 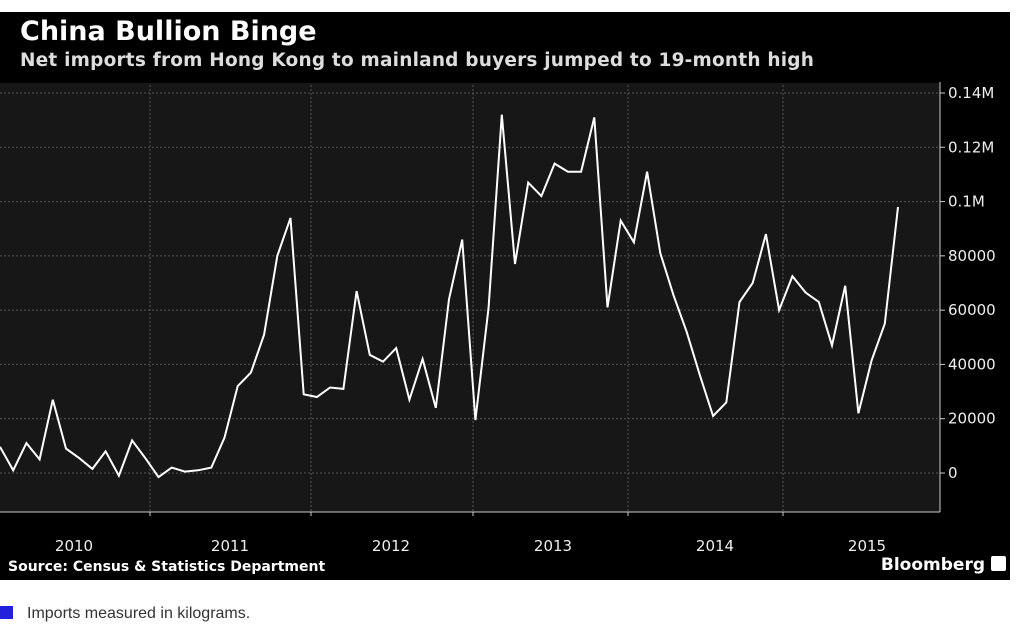 I want to click on x-tick-label: 2014, so click(x=715, y=546).